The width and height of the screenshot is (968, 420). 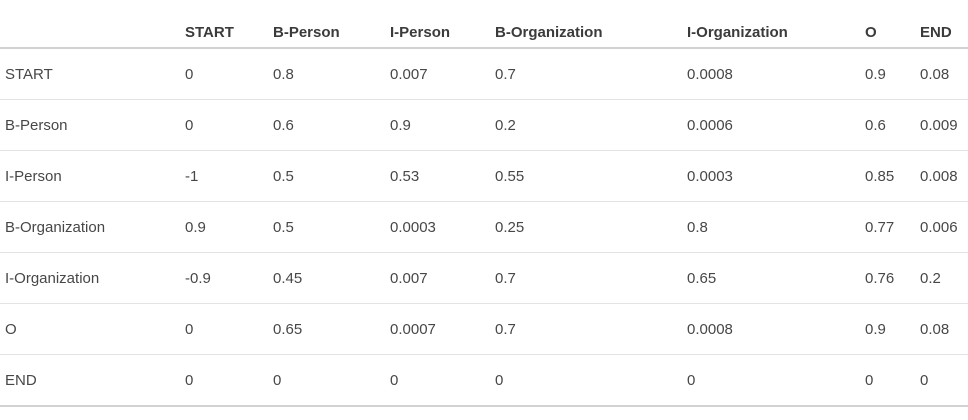 What do you see at coordinates (437, 329) in the screenshot?
I see `value-cell: 0.0007` at bounding box center [437, 329].